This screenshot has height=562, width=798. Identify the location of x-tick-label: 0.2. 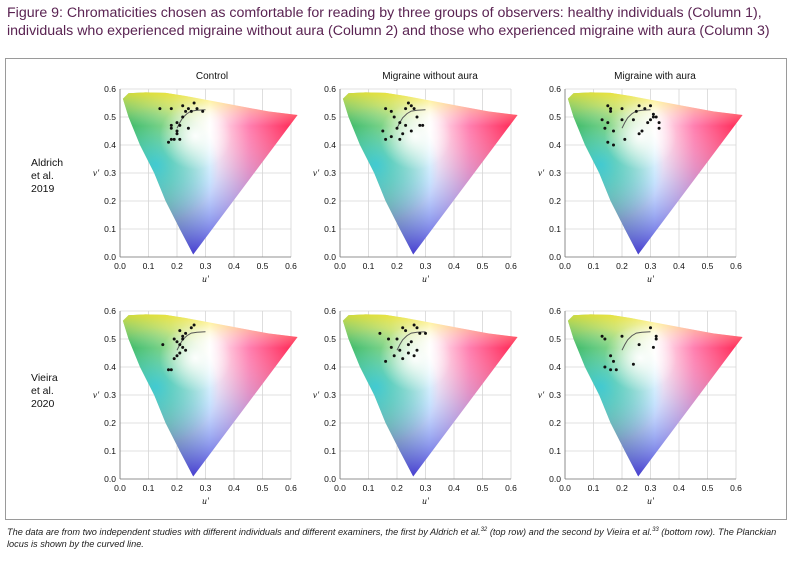
(397, 488).